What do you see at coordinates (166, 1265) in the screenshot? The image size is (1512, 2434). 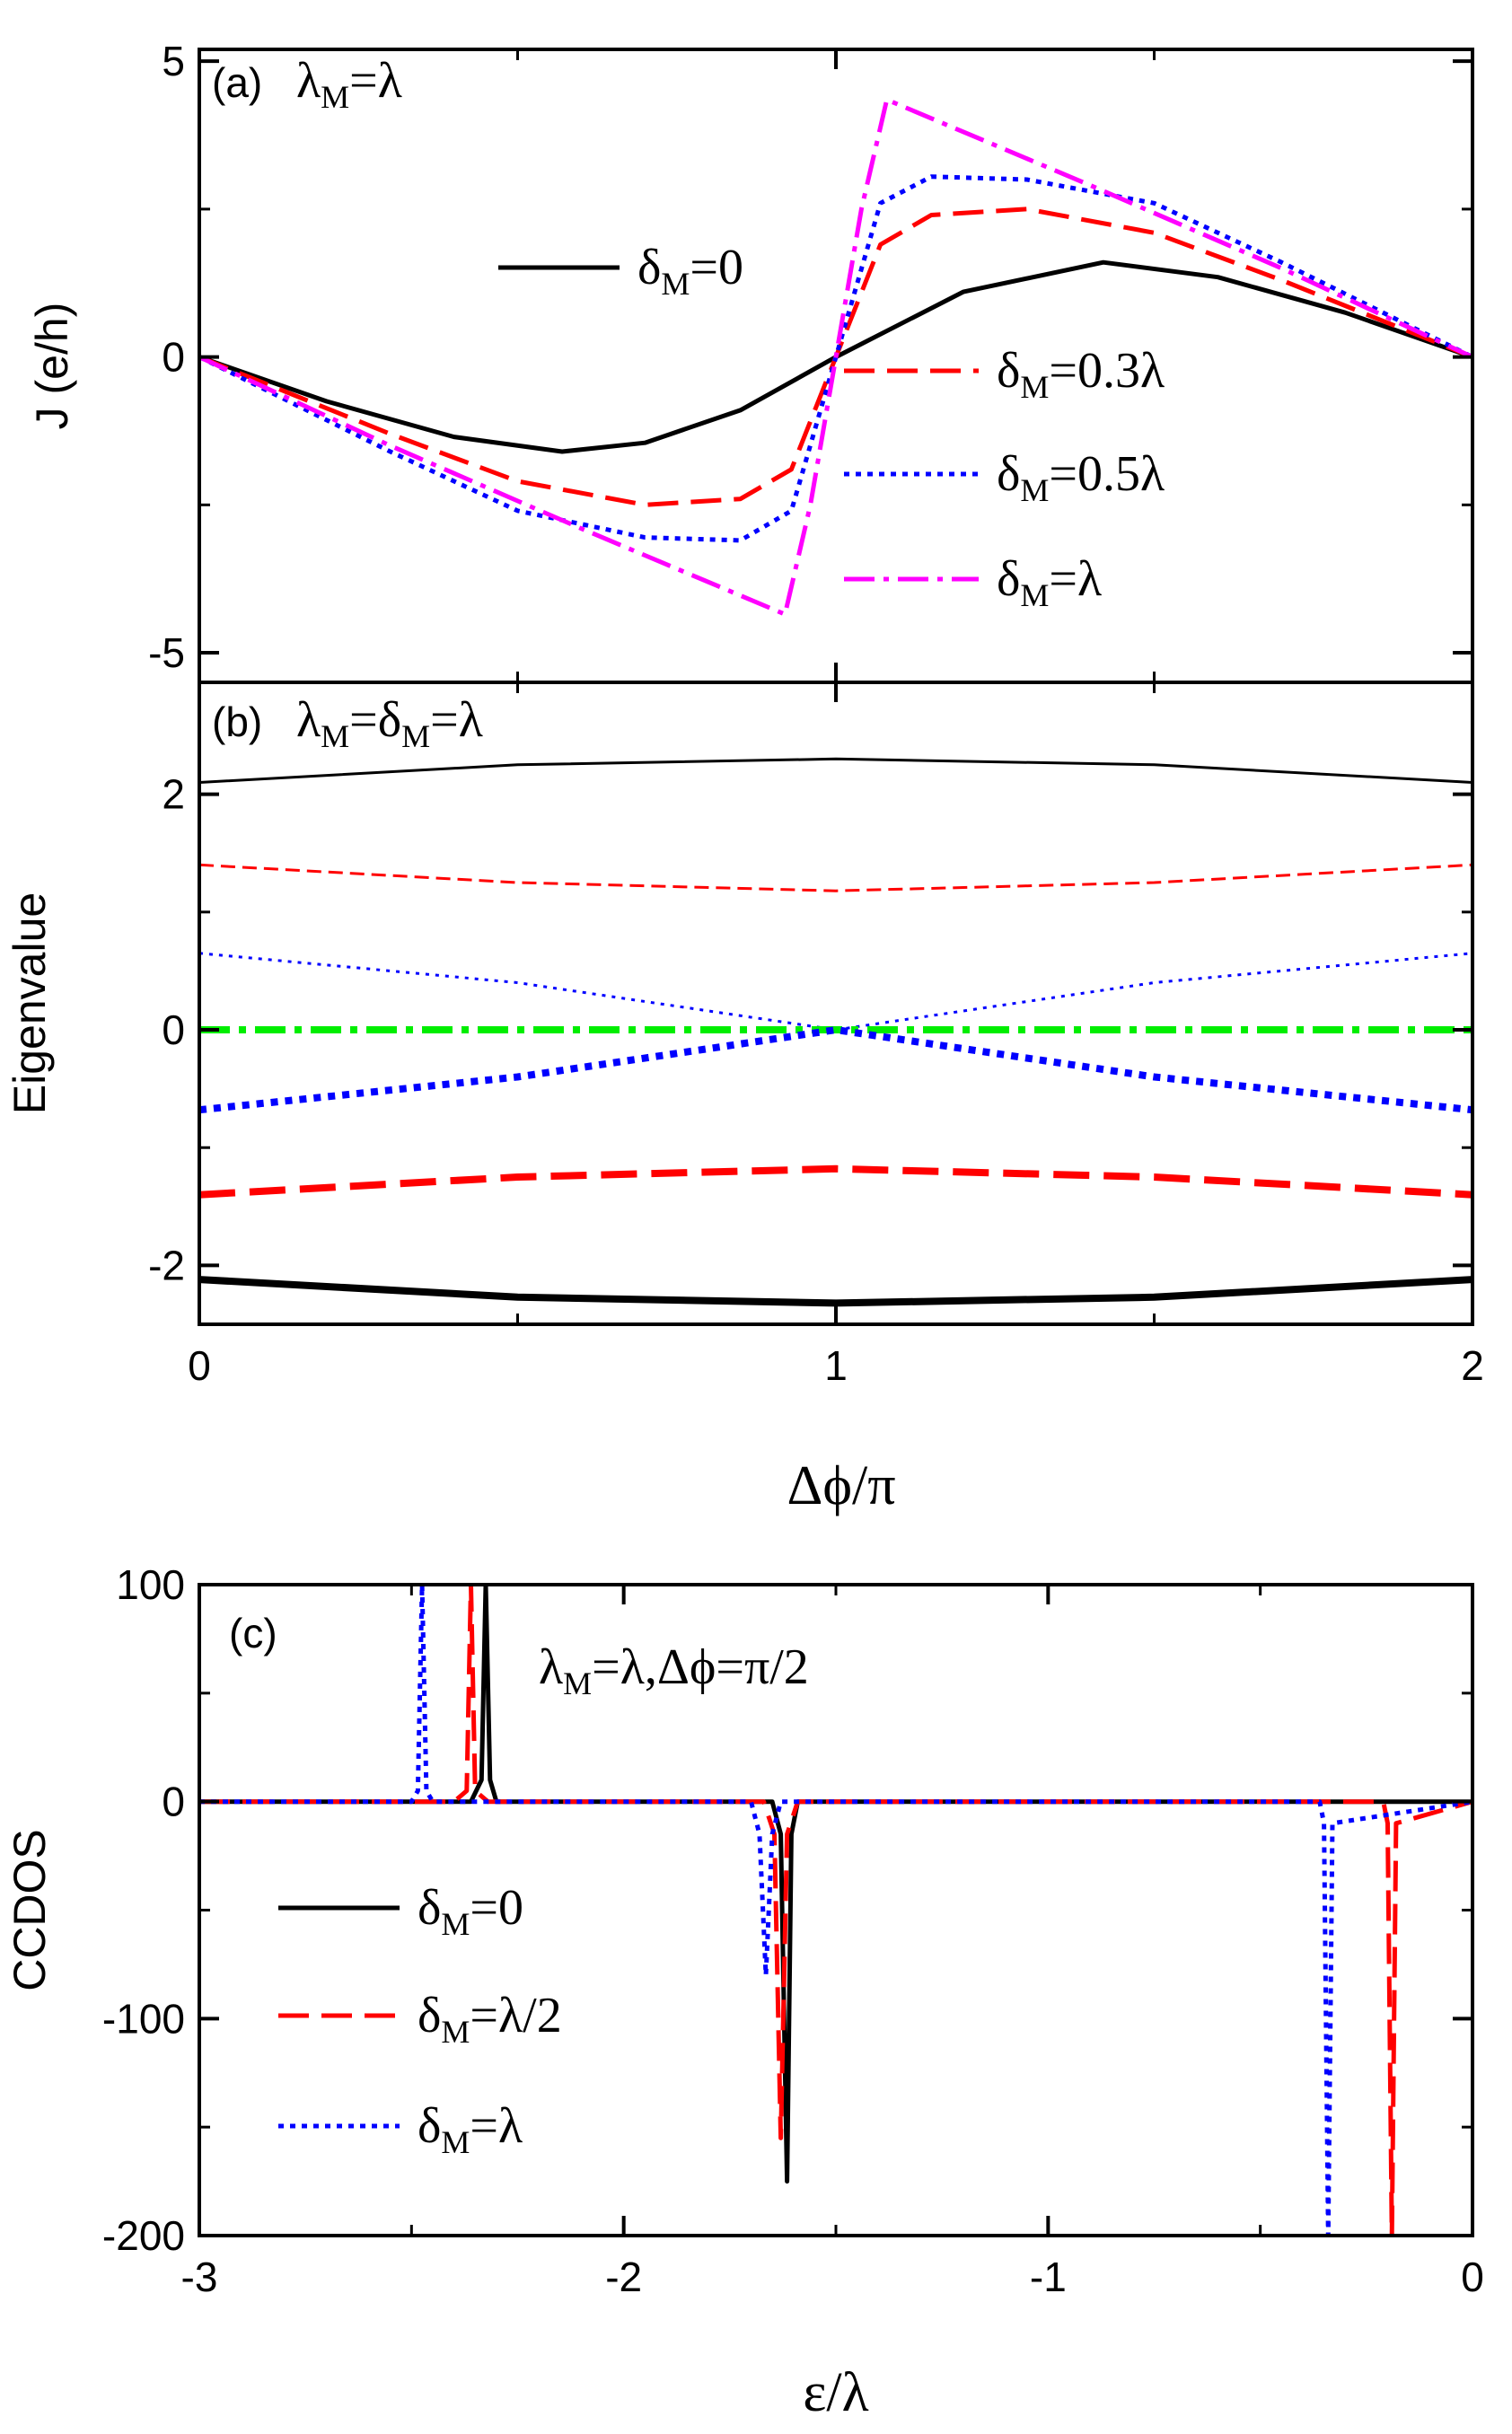 I see `y-tick-label: -2` at bounding box center [166, 1265].